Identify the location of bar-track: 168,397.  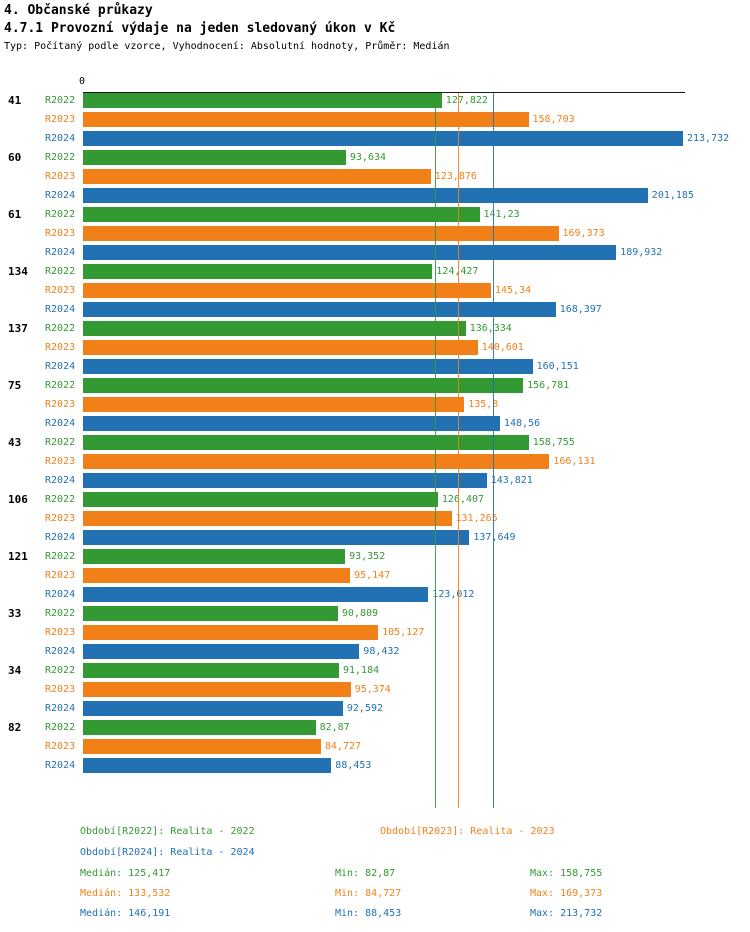
(416, 309).